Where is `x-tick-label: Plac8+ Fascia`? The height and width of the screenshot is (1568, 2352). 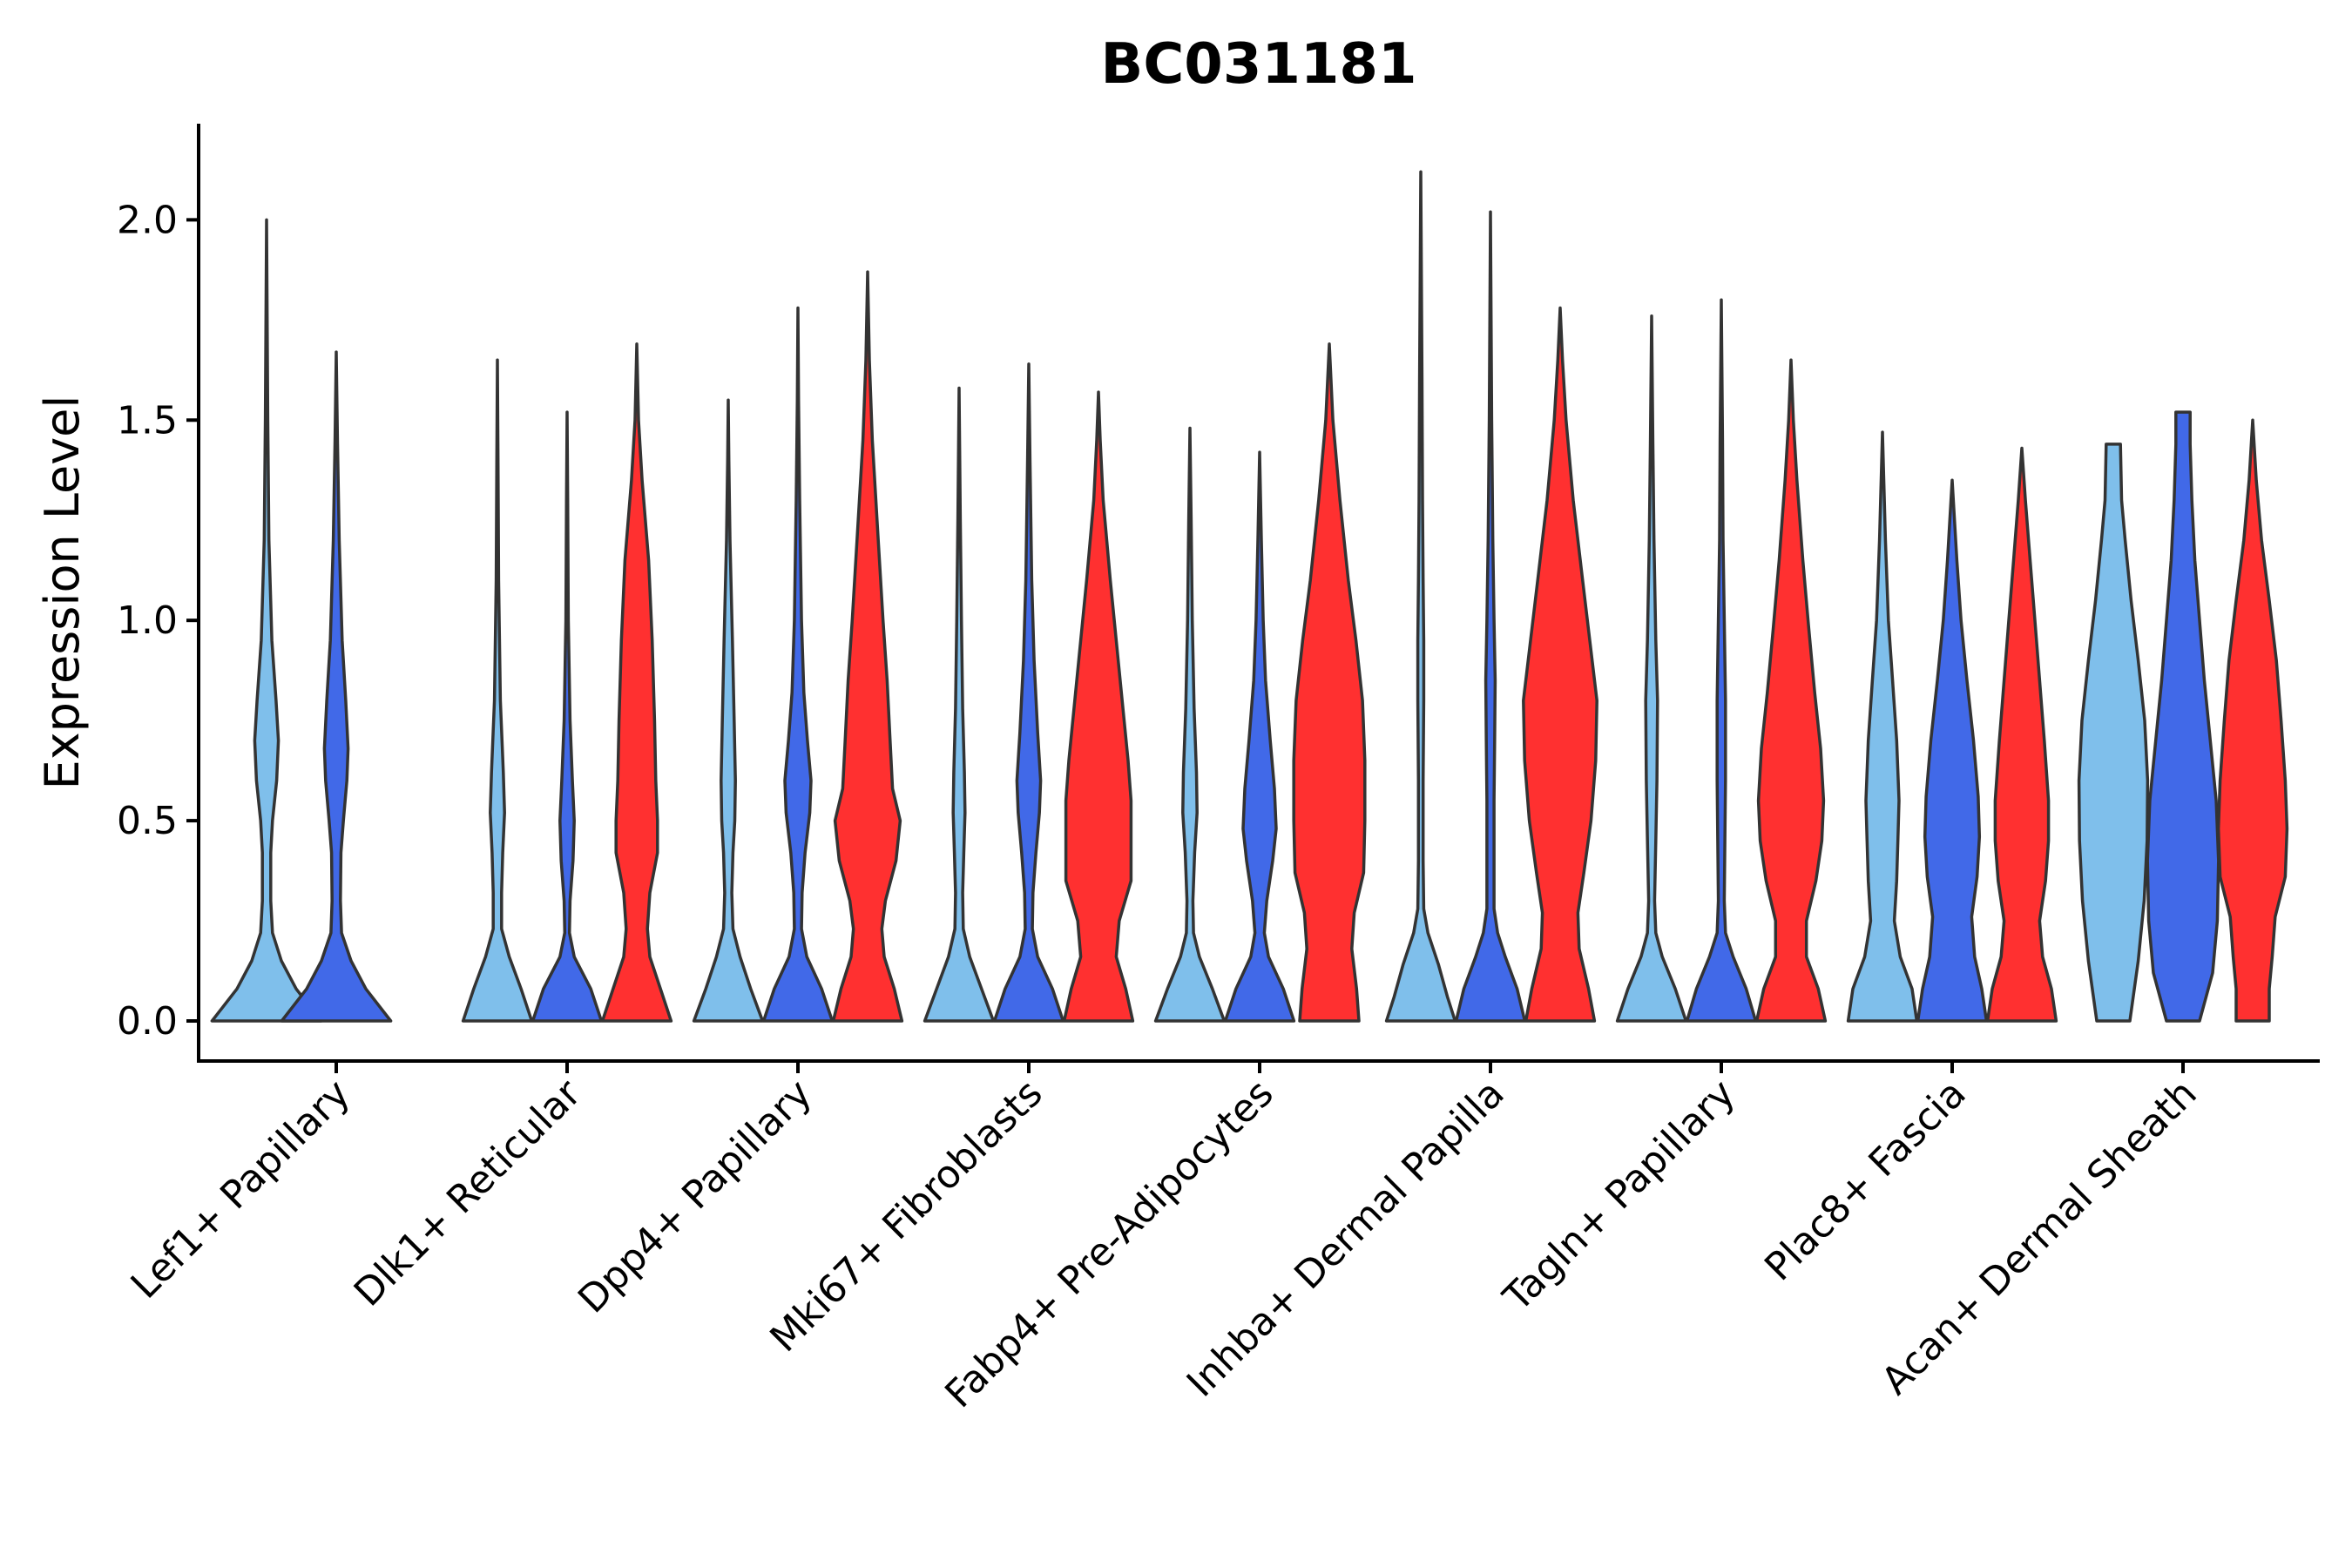
x-tick-label: Plac8+ Fascia is located at coordinates (1865, 1181).